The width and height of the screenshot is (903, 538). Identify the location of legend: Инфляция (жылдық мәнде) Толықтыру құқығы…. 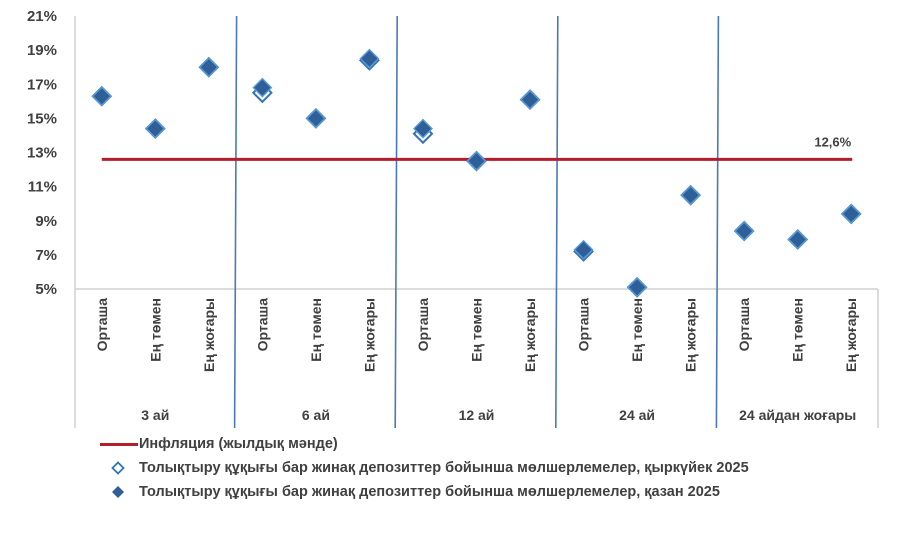
(423, 468).